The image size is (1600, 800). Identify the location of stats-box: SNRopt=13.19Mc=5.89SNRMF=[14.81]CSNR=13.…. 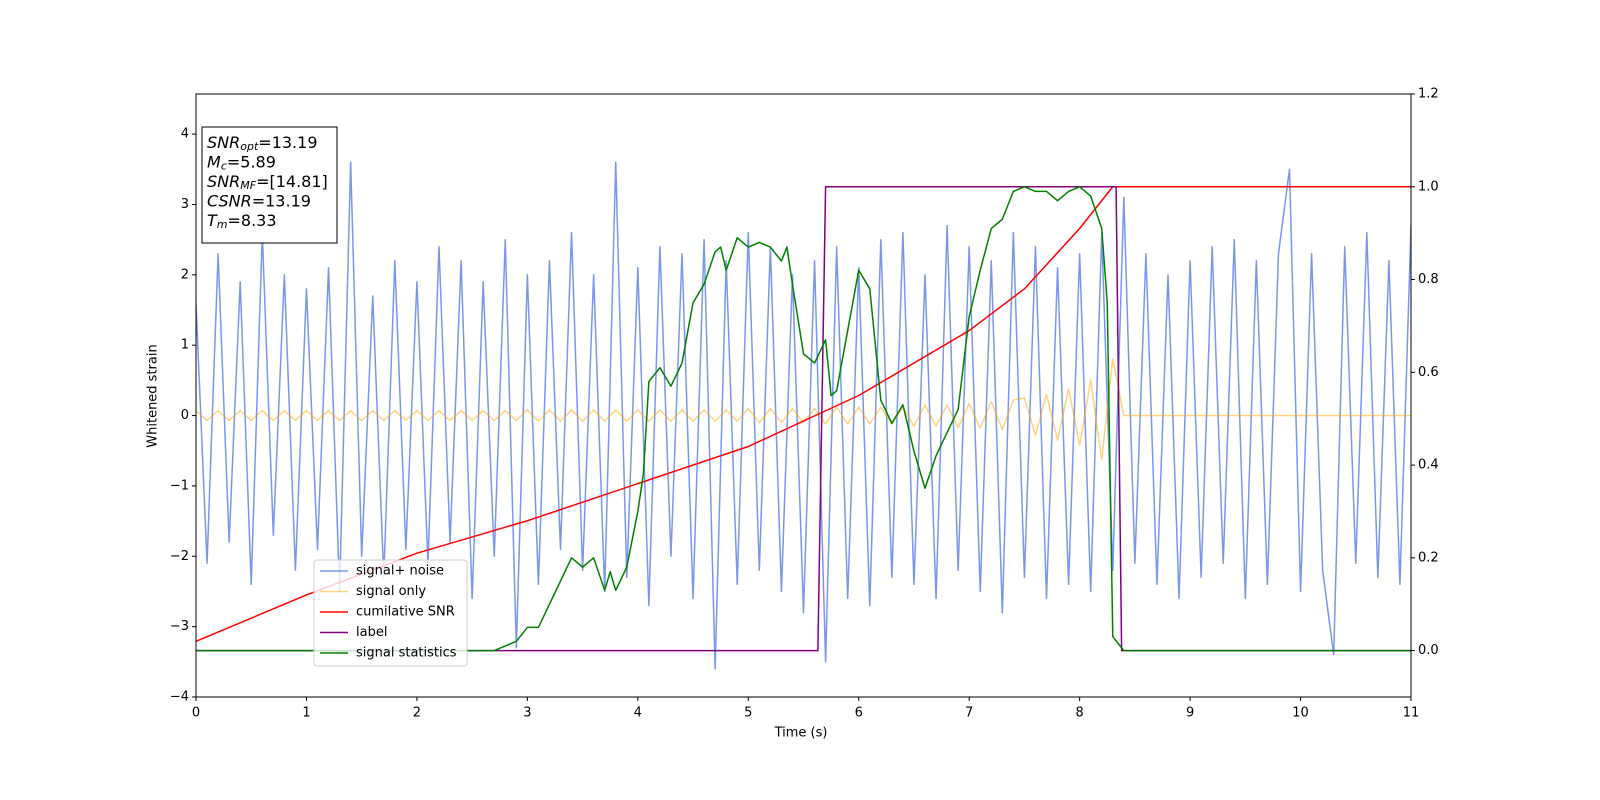
(269, 185).